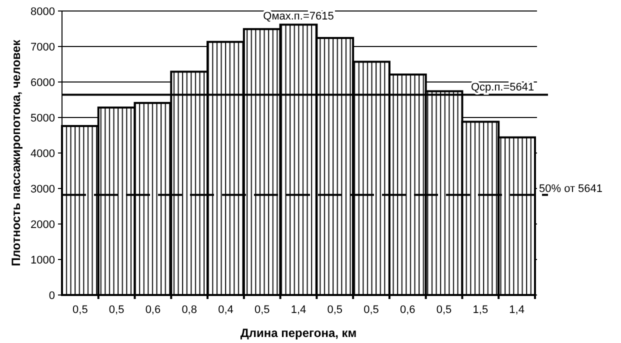 This screenshot has width=621, height=343. Describe the element at coordinates (480, 310) in the screenshot. I see `x-tick-label: 1,5` at that location.